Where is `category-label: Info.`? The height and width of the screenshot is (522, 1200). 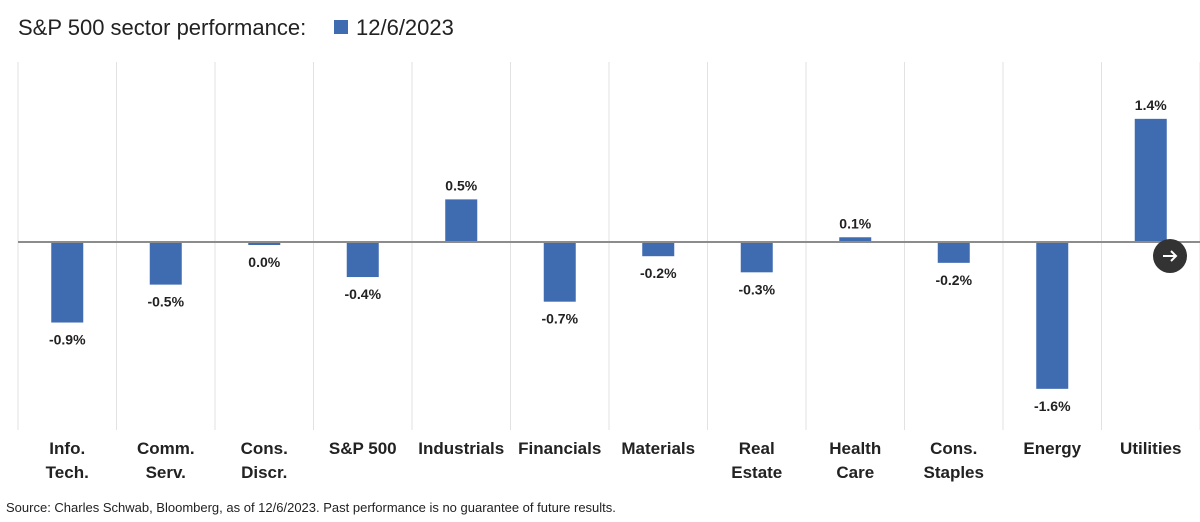
category-label: Info. is located at coordinates (67, 448).